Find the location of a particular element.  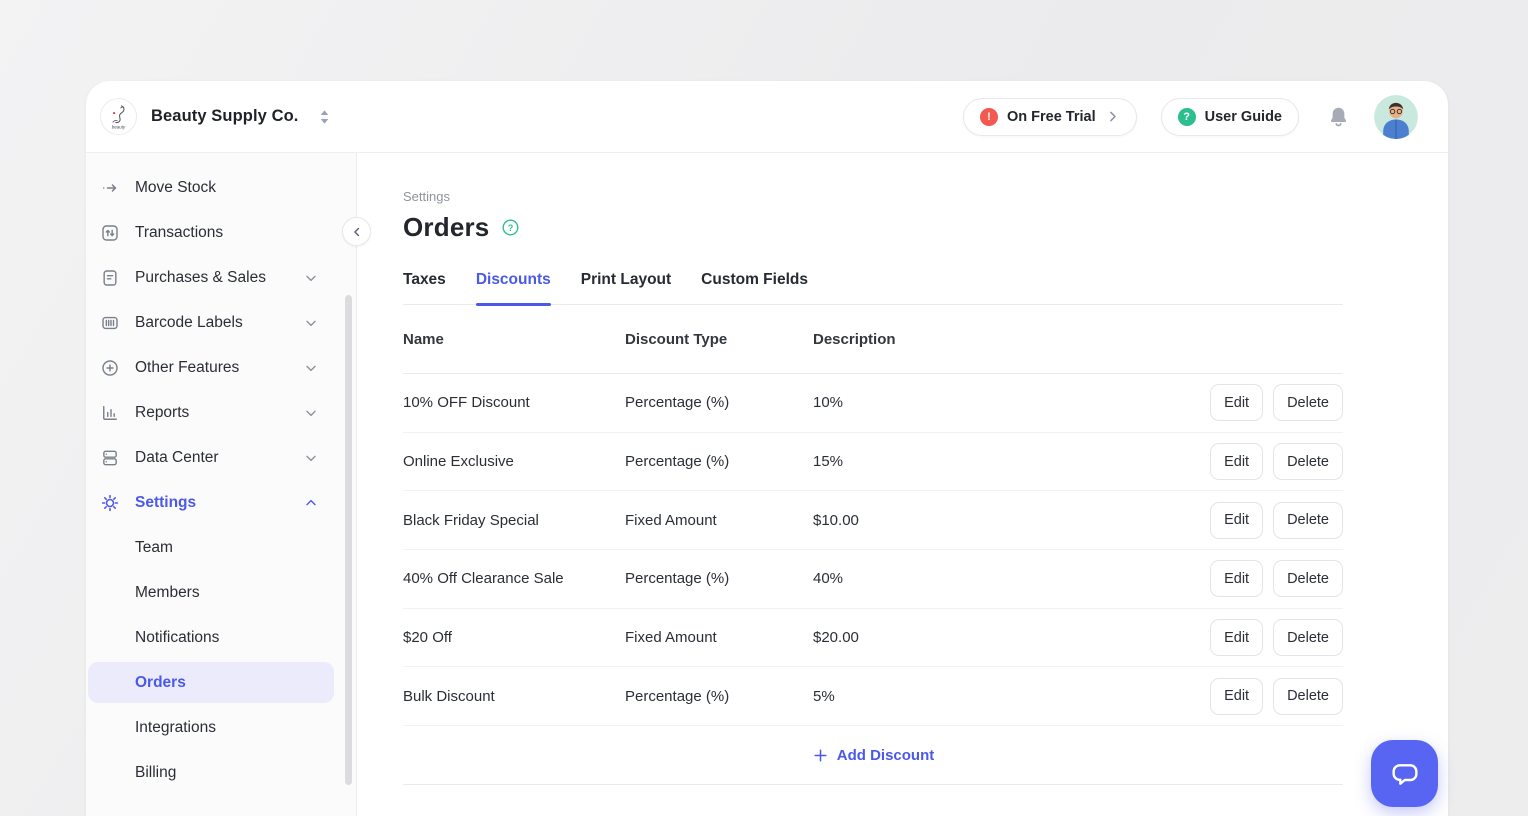

table-row: $20 Off Fixed Amount $20.00 Edit Delete is located at coordinates (873, 638).